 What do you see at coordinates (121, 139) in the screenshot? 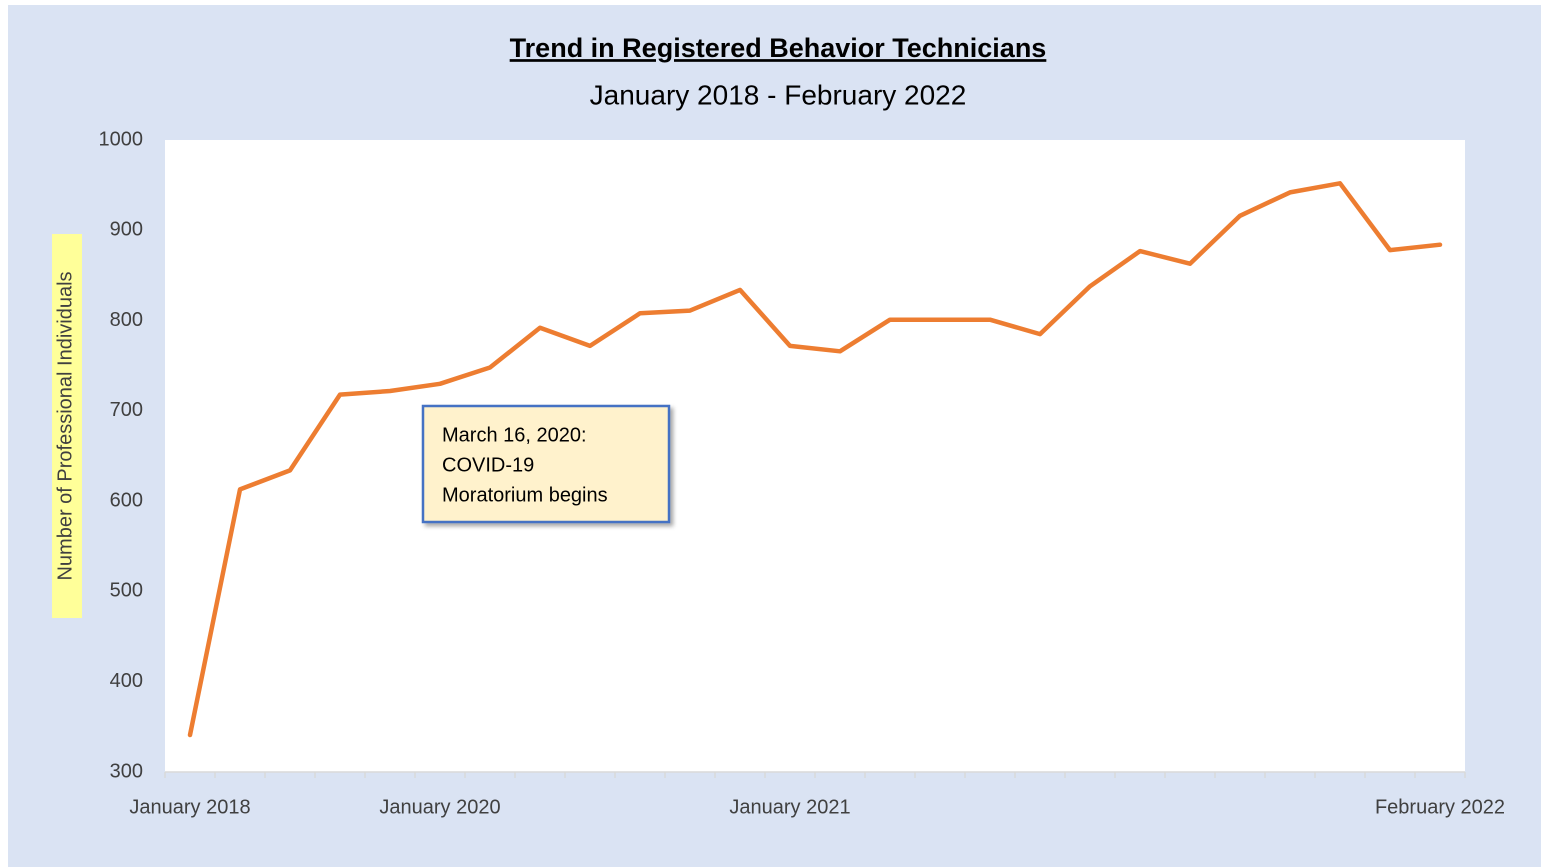
I see `y-tick-label: 1000` at bounding box center [121, 139].